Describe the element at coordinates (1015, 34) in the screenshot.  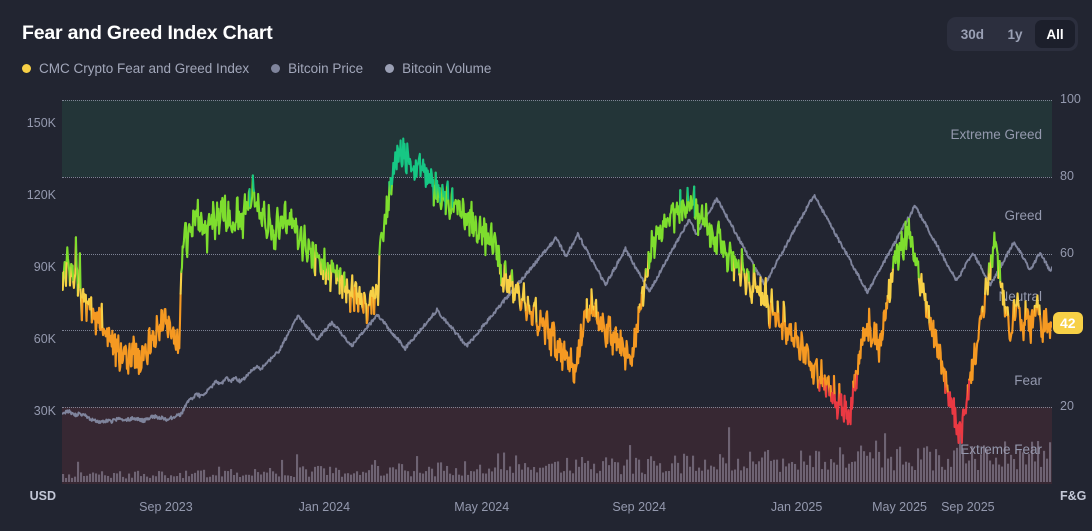
I see `range-button-1y: 1y` at that location.